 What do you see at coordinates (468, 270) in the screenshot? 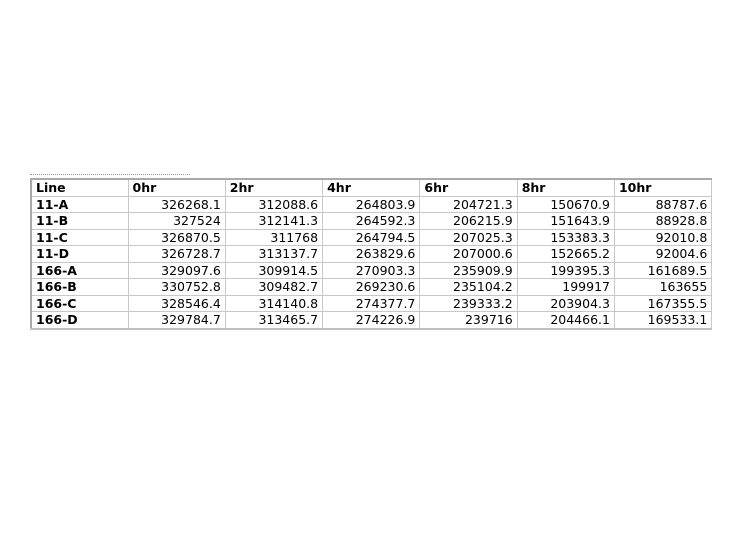
I see `table-cell: 235909.9` at bounding box center [468, 270].